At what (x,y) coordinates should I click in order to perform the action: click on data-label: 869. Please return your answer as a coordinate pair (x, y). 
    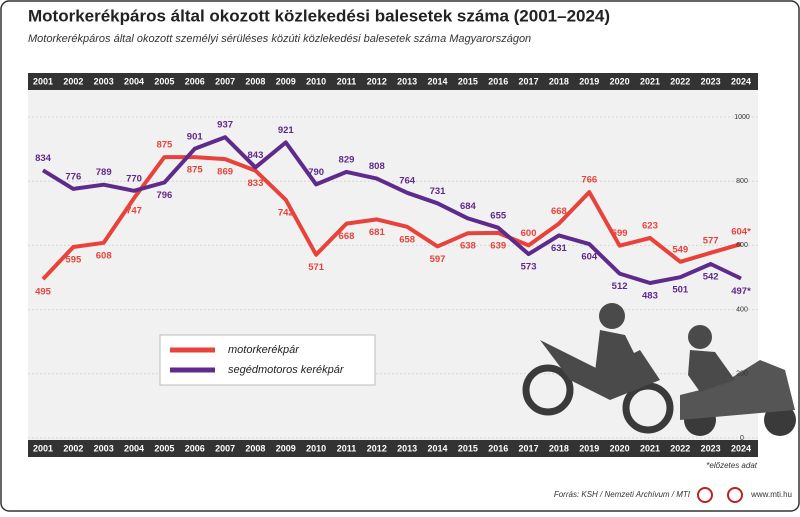
    Looking at the image, I should click on (225, 172).